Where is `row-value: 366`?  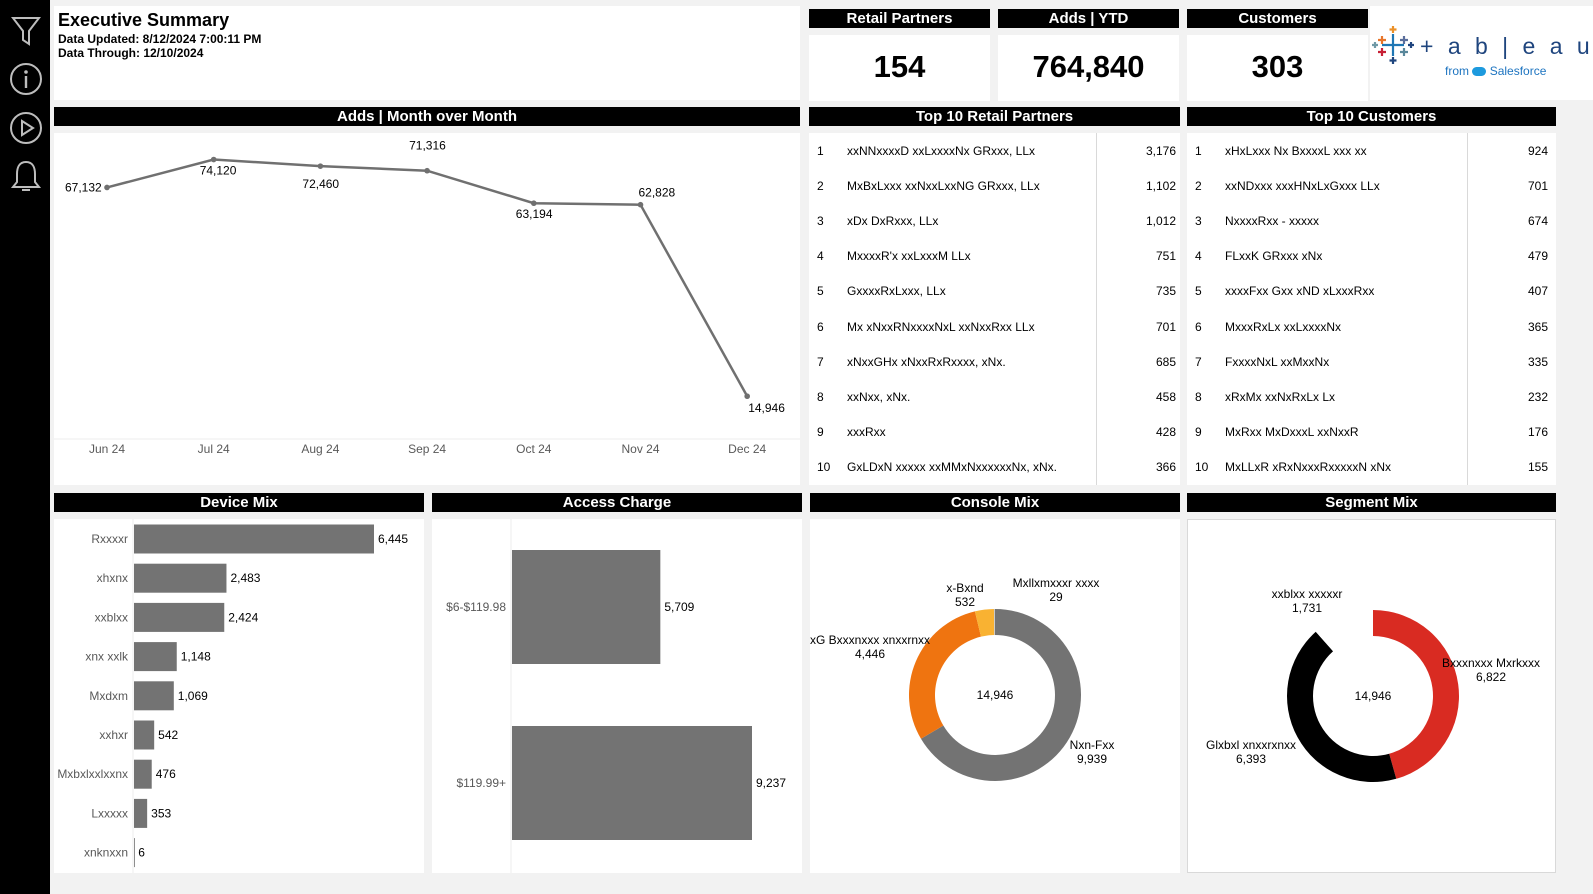
row-value: 366 is located at coordinates (1165, 466).